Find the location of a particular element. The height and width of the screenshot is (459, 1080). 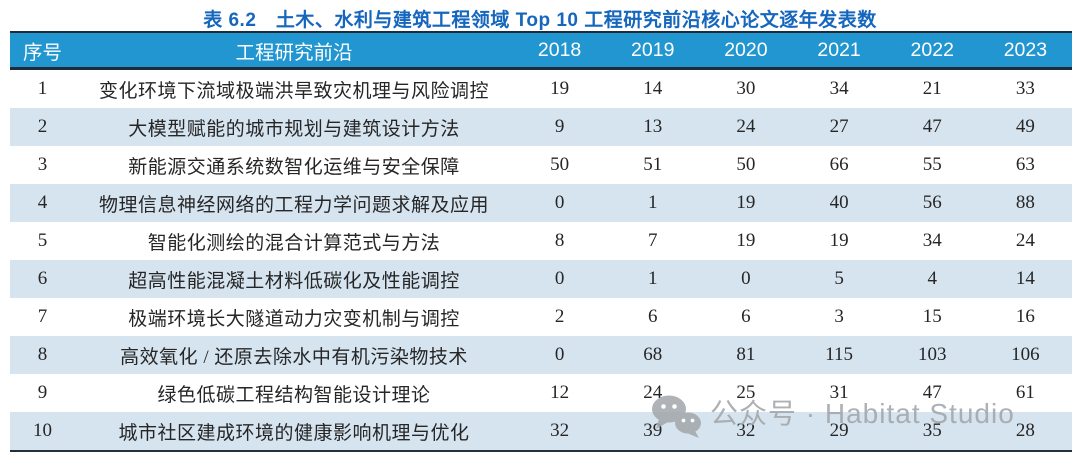

table-row: 9 绿色低碳工程结构智能设计理论 12 24 25 31 47 61 is located at coordinates (541, 393).